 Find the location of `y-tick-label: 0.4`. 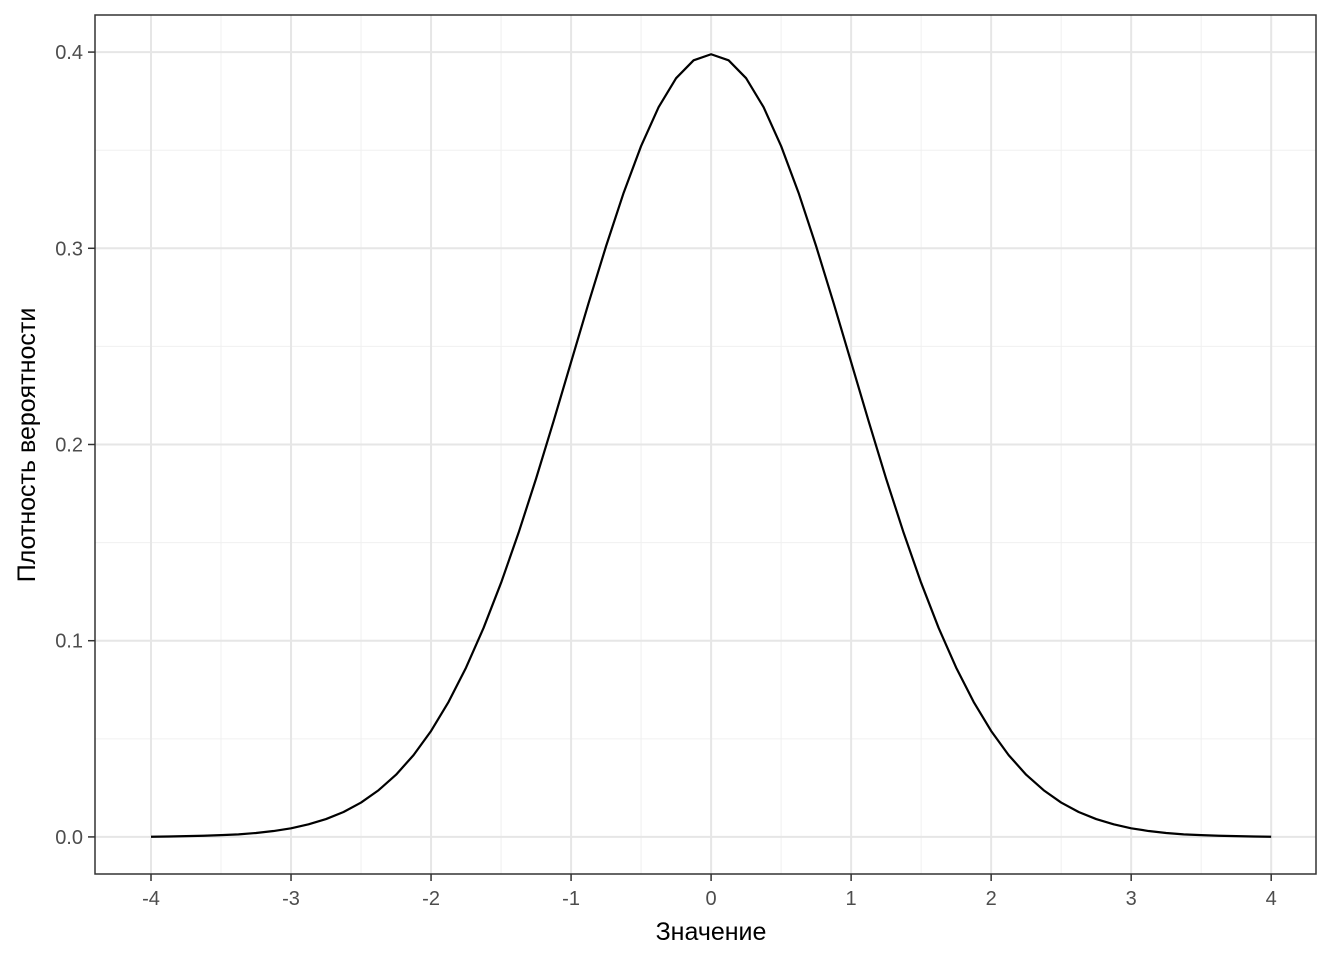

y-tick-label: 0.4 is located at coordinates (69, 53).